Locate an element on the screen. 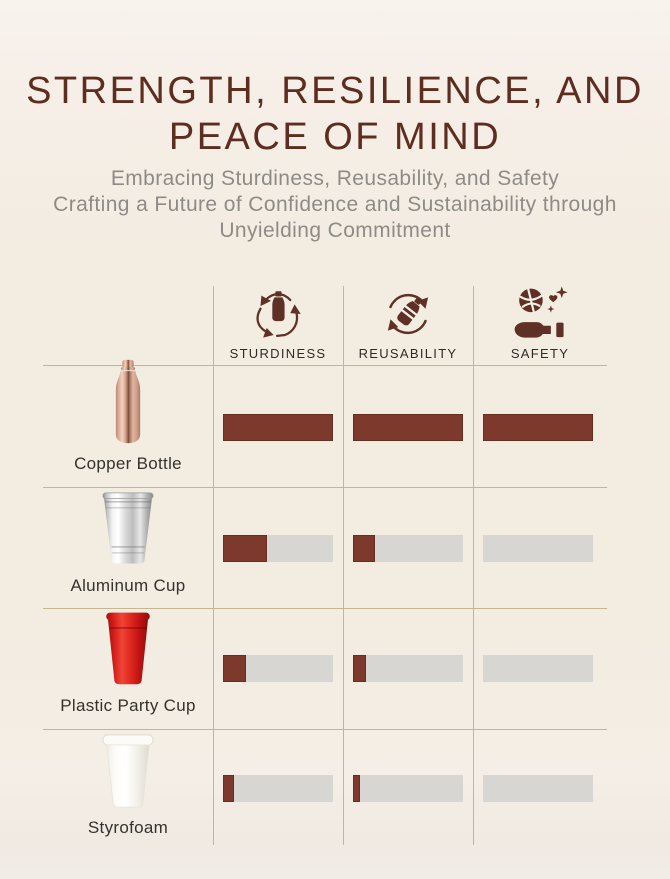  aluminum-cup-image is located at coordinates (128, 530).